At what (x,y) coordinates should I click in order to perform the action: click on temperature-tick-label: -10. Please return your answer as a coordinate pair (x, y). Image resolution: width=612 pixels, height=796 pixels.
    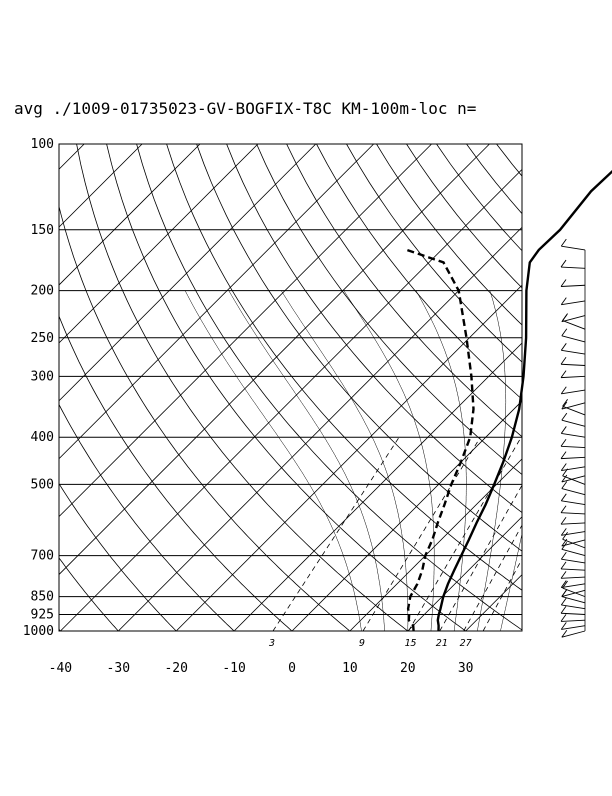
    Looking at the image, I should click on (233, 668).